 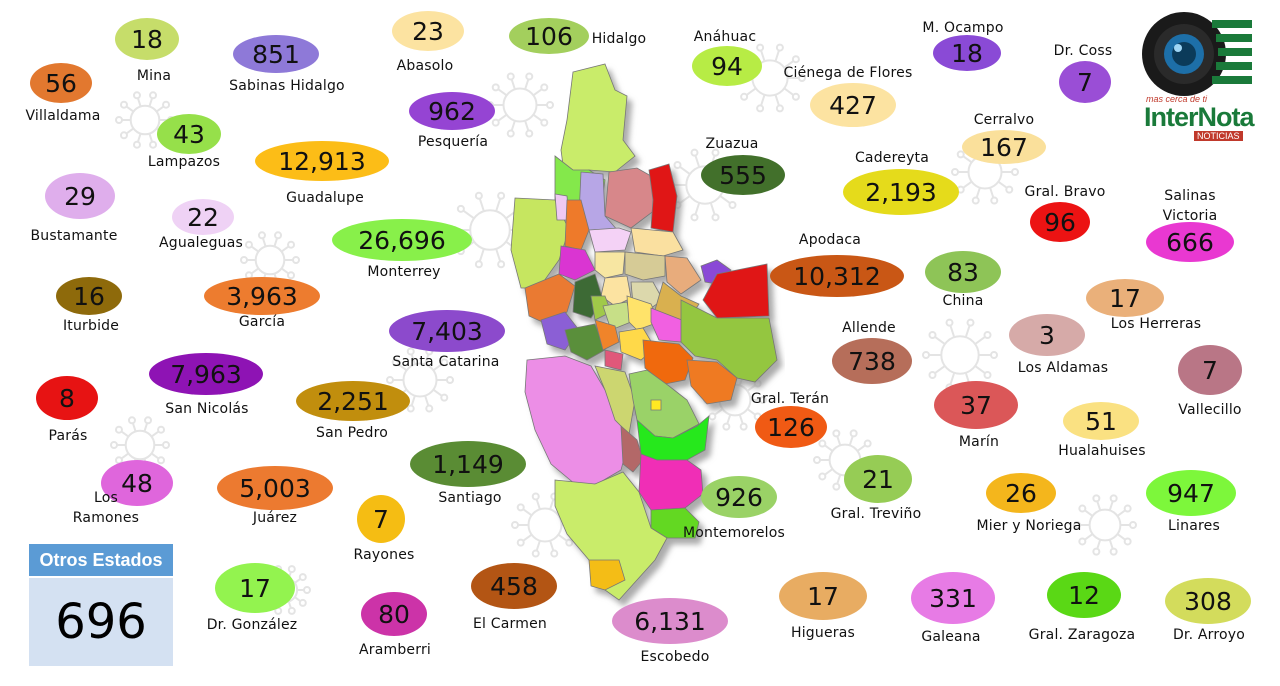 I want to click on bubble-dr-coss: 7, so click(x=1085, y=82).